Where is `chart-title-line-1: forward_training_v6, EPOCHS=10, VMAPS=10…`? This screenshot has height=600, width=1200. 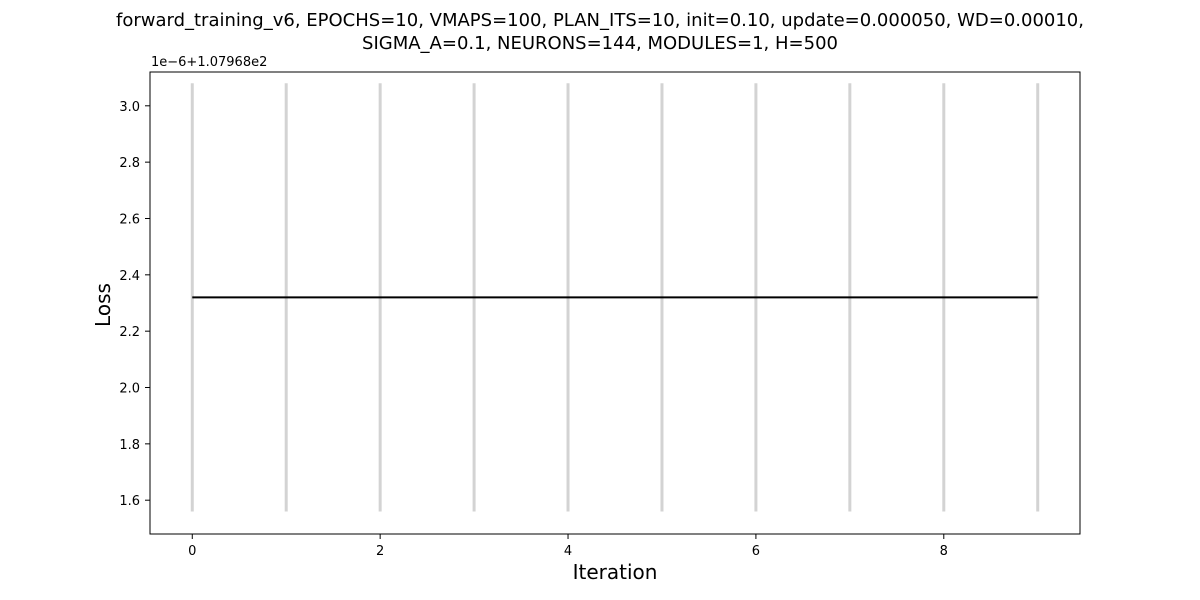
chart-title-line-1: forward_training_v6, EPOCHS=10, VMAPS=10… is located at coordinates (599, 20).